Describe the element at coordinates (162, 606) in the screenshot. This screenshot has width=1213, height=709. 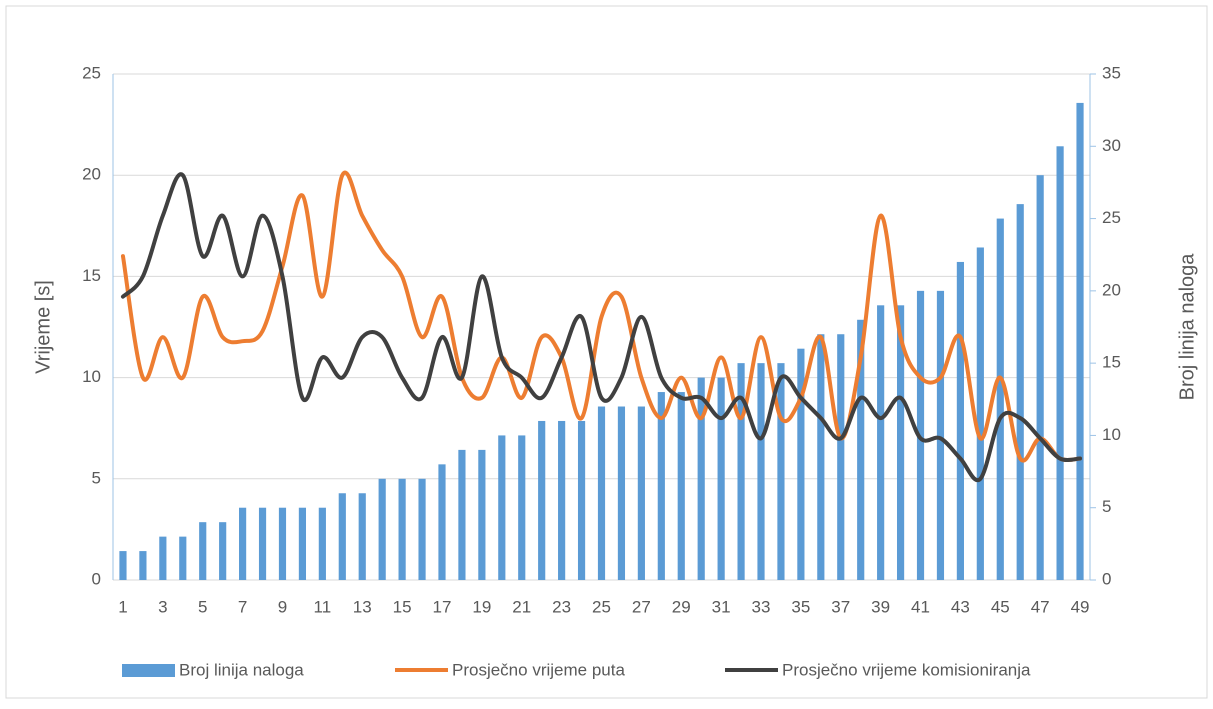
I see `x-tick-label: 3` at that location.